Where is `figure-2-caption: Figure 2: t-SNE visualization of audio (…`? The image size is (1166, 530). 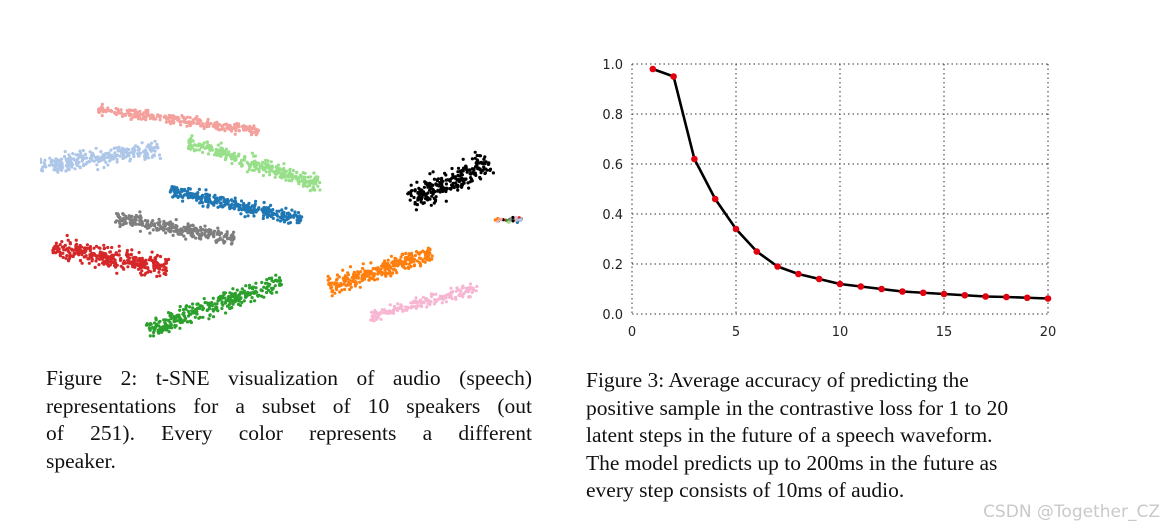
figure-2-caption: Figure 2: t-SNE visualization of audio (… is located at coordinates (289, 420).